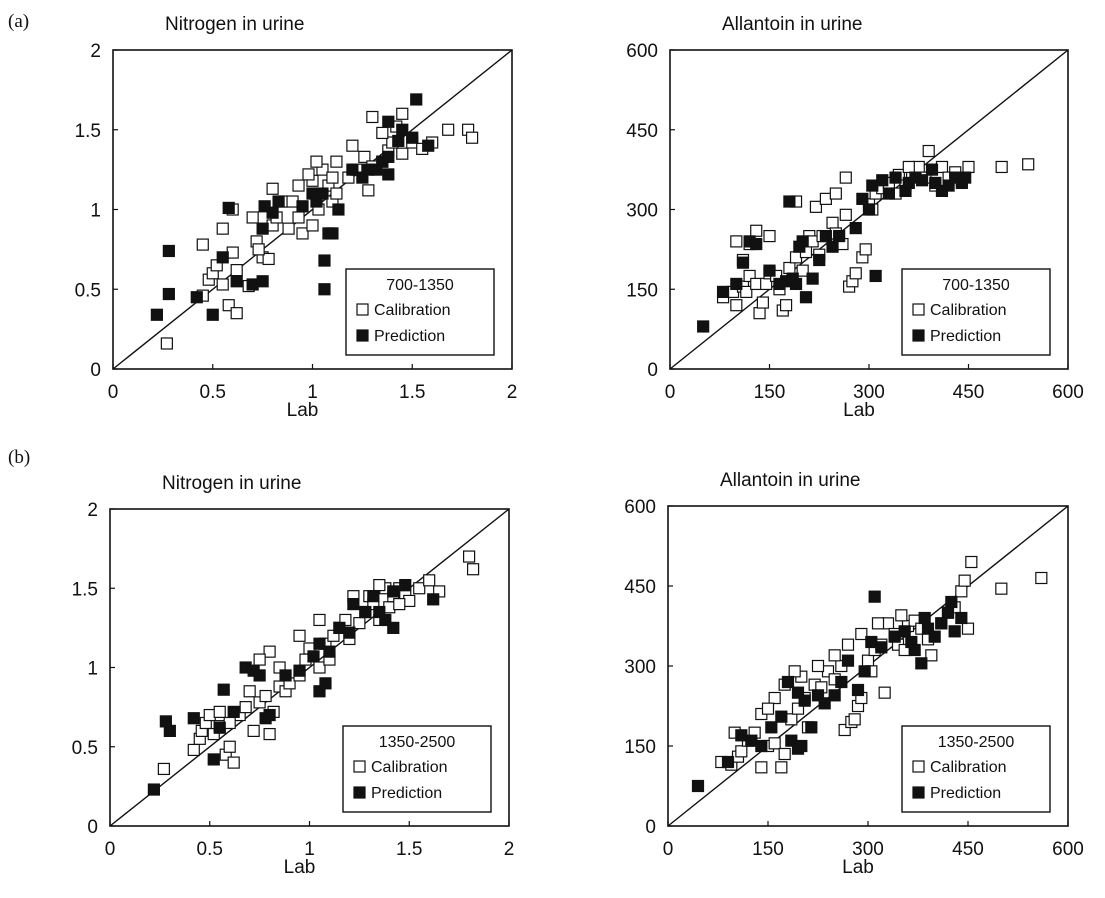 This screenshot has height=898, width=1105. I want to click on x-tick-label: 600, so click(1068, 392).